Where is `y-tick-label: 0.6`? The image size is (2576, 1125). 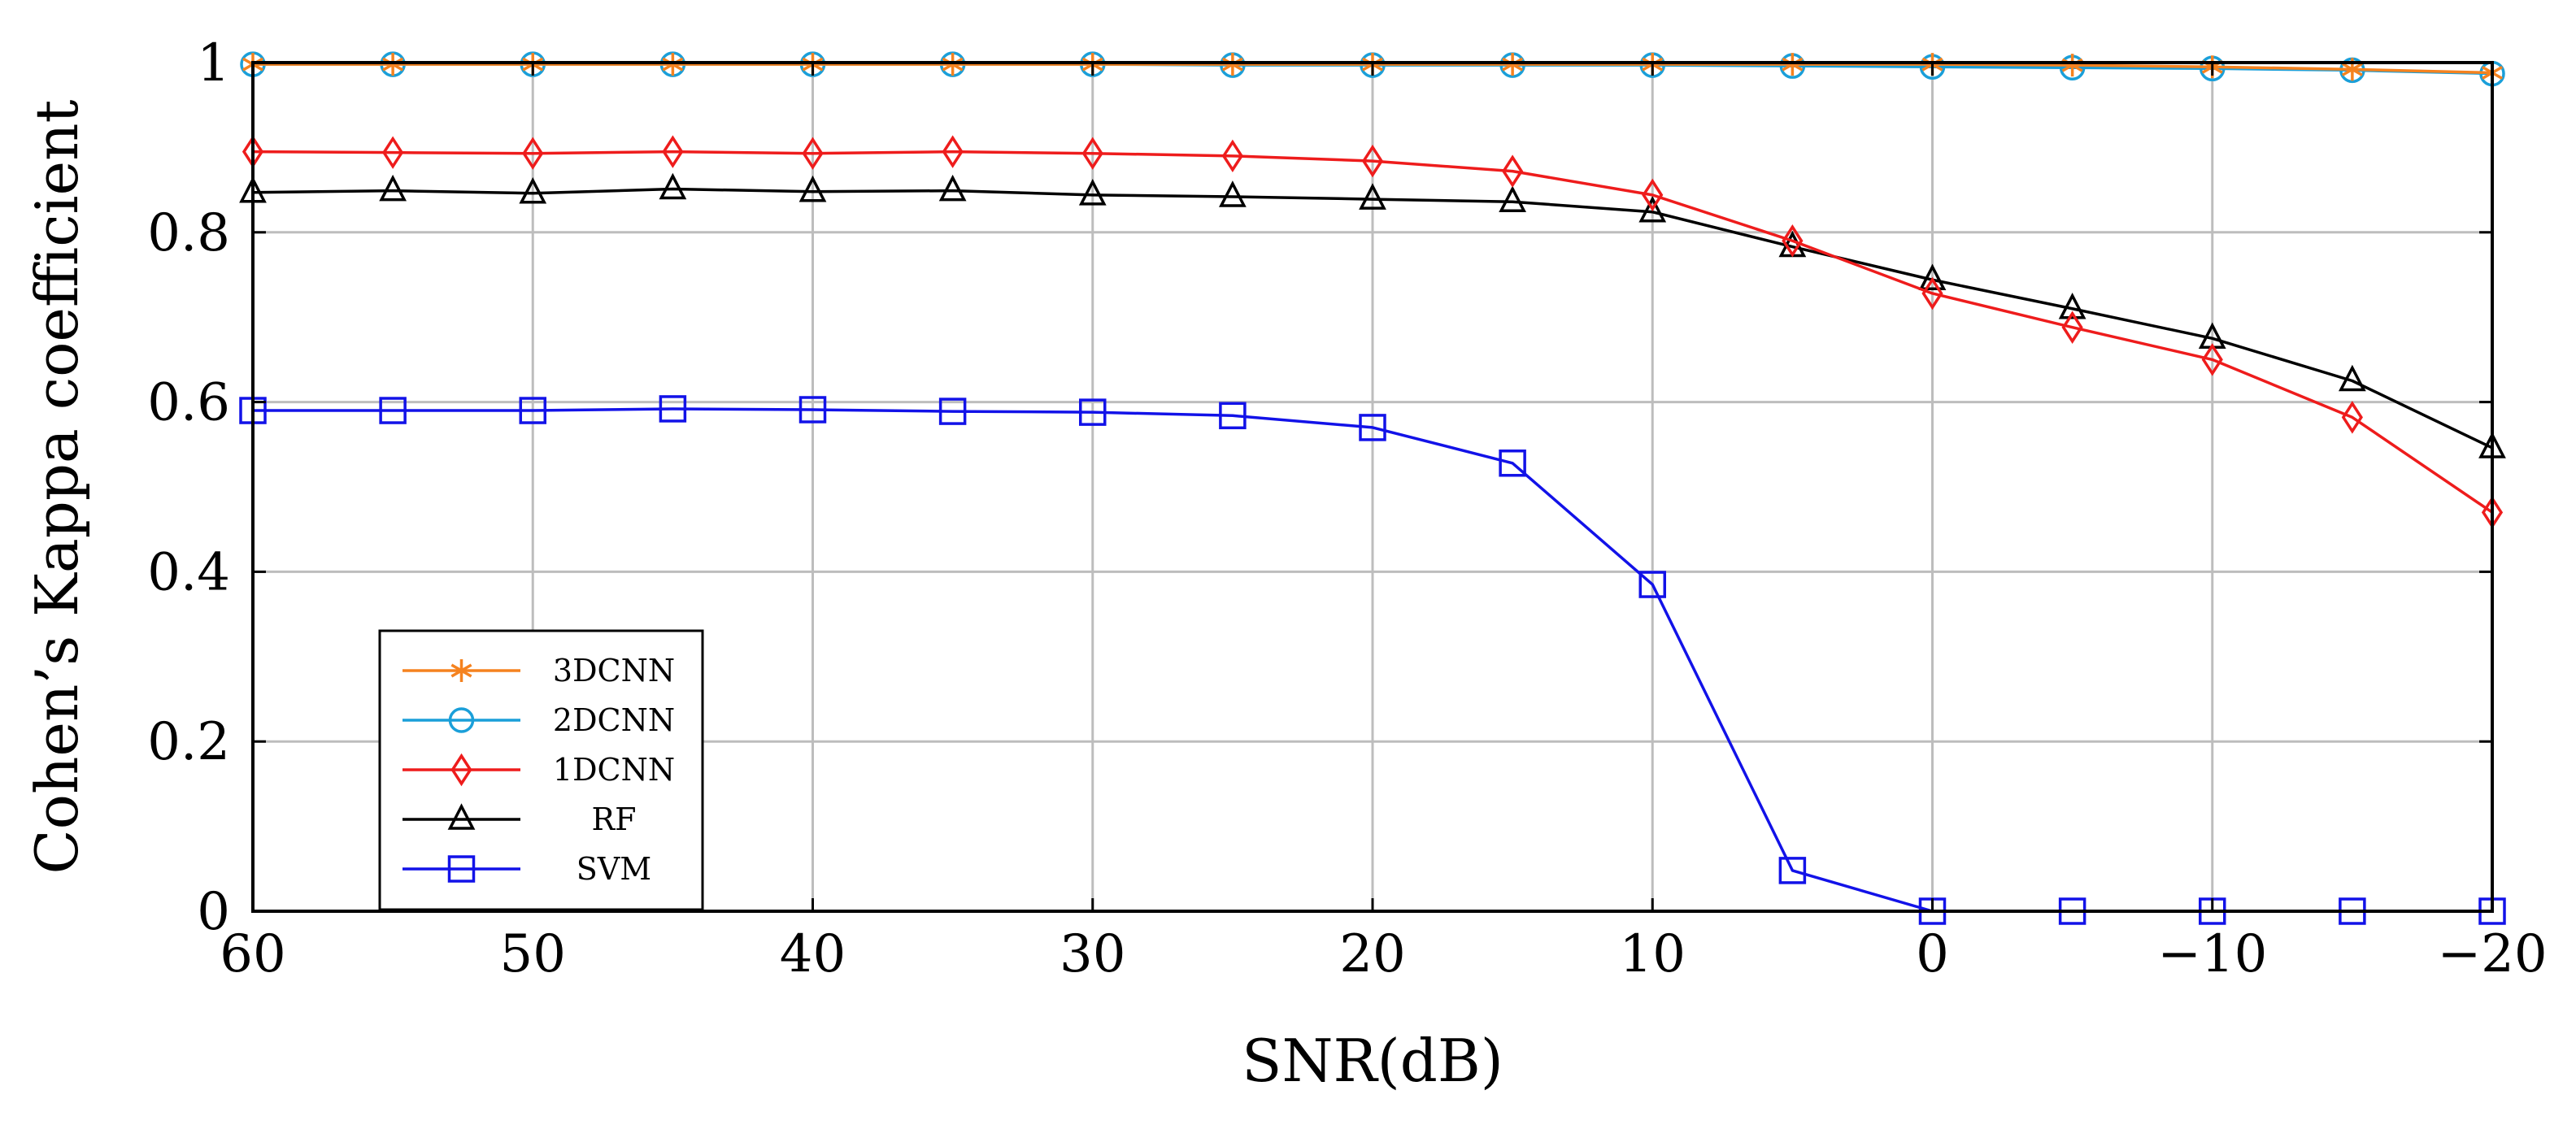 y-tick-label: 0.6 is located at coordinates (189, 403).